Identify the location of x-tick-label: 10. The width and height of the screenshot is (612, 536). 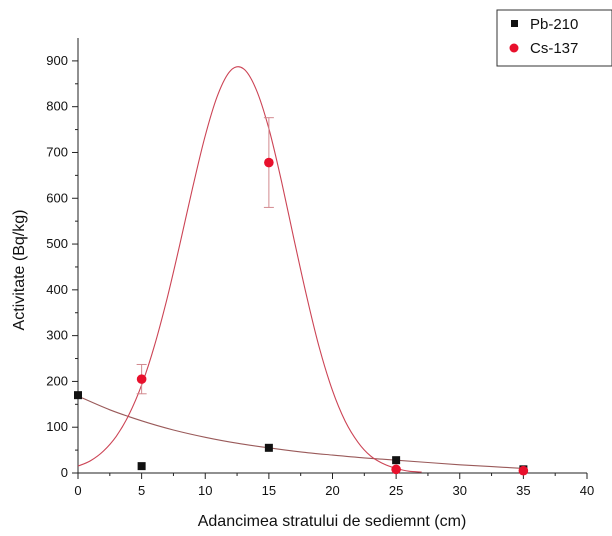
(205, 490).